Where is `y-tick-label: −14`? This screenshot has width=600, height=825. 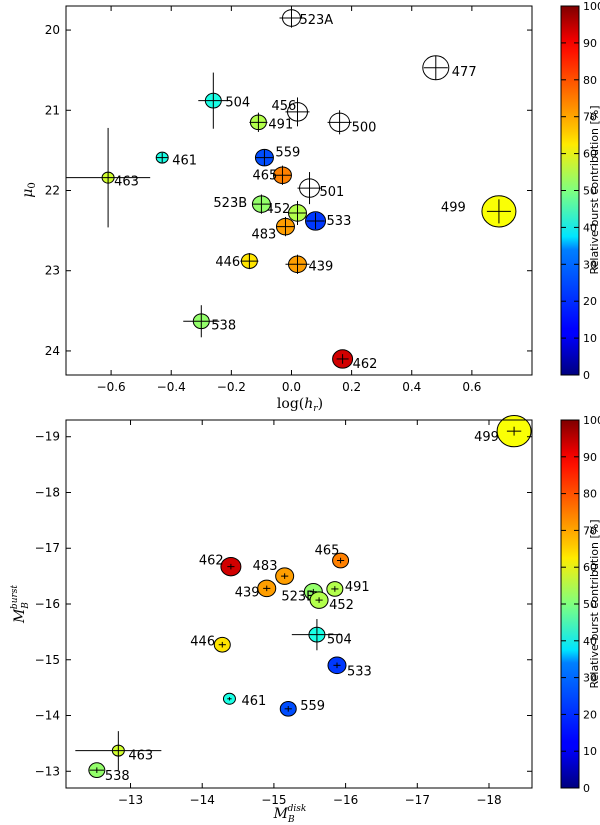
y-tick-label: −14 is located at coordinates (47, 716).